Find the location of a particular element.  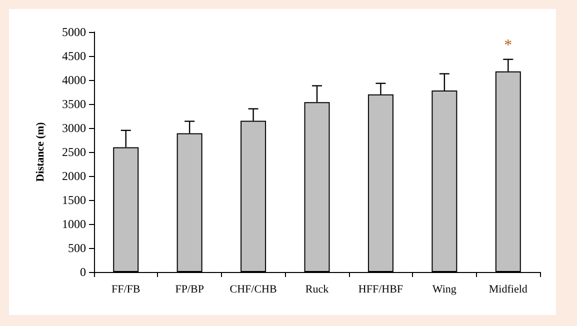

annotation: * is located at coordinates (508, 45).